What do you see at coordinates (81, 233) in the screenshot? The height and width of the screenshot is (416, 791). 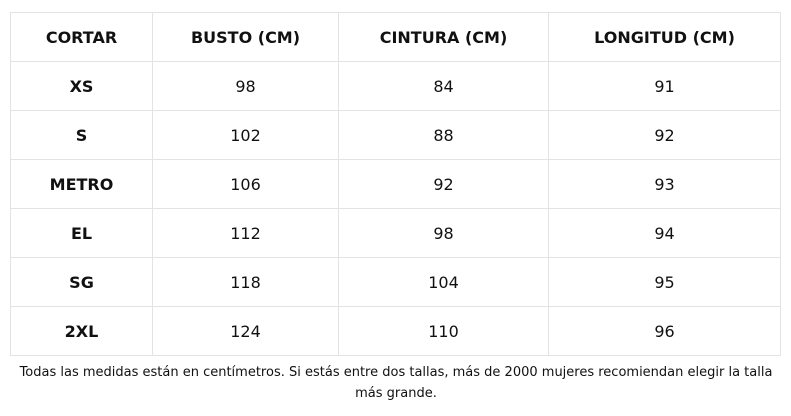 I see `size-cell: EL` at bounding box center [81, 233].